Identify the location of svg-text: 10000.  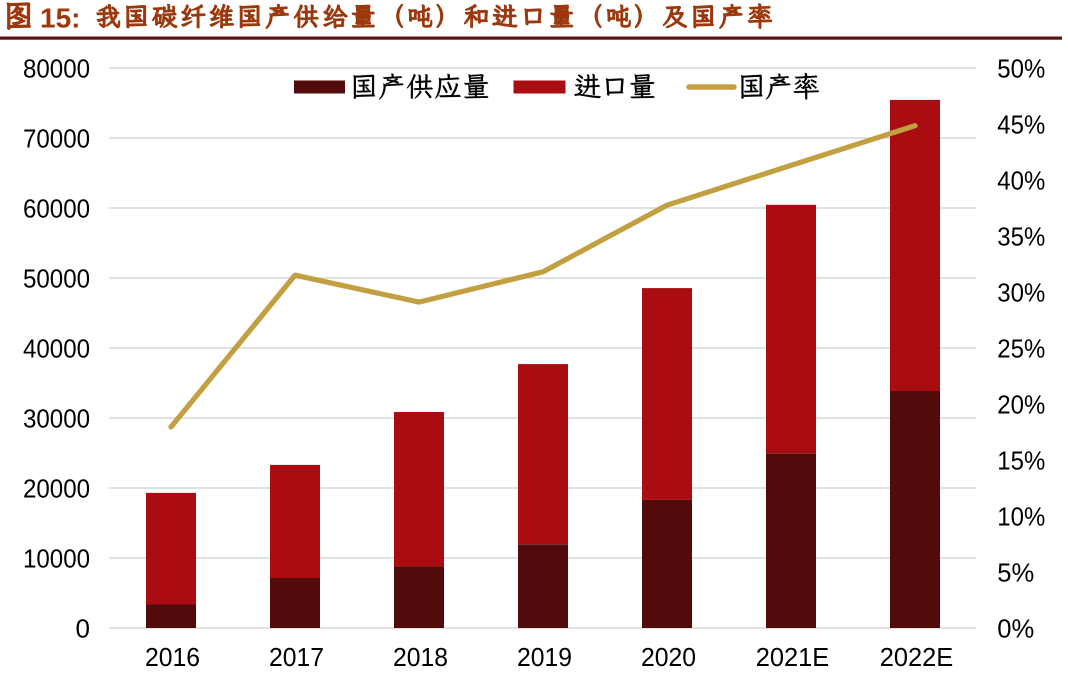
(56, 559).